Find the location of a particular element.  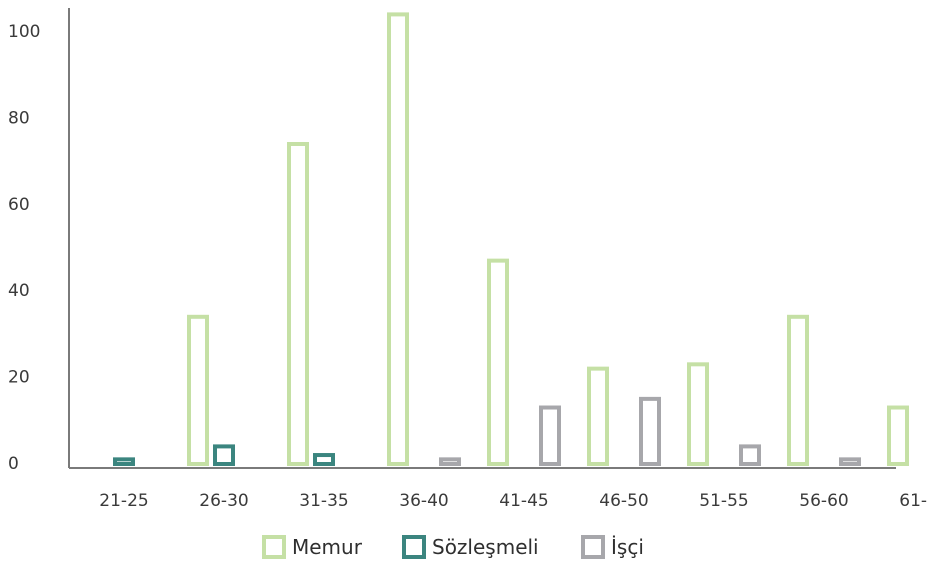

bar-sözleşmeli-31-35 is located at coordinates (324, 460).